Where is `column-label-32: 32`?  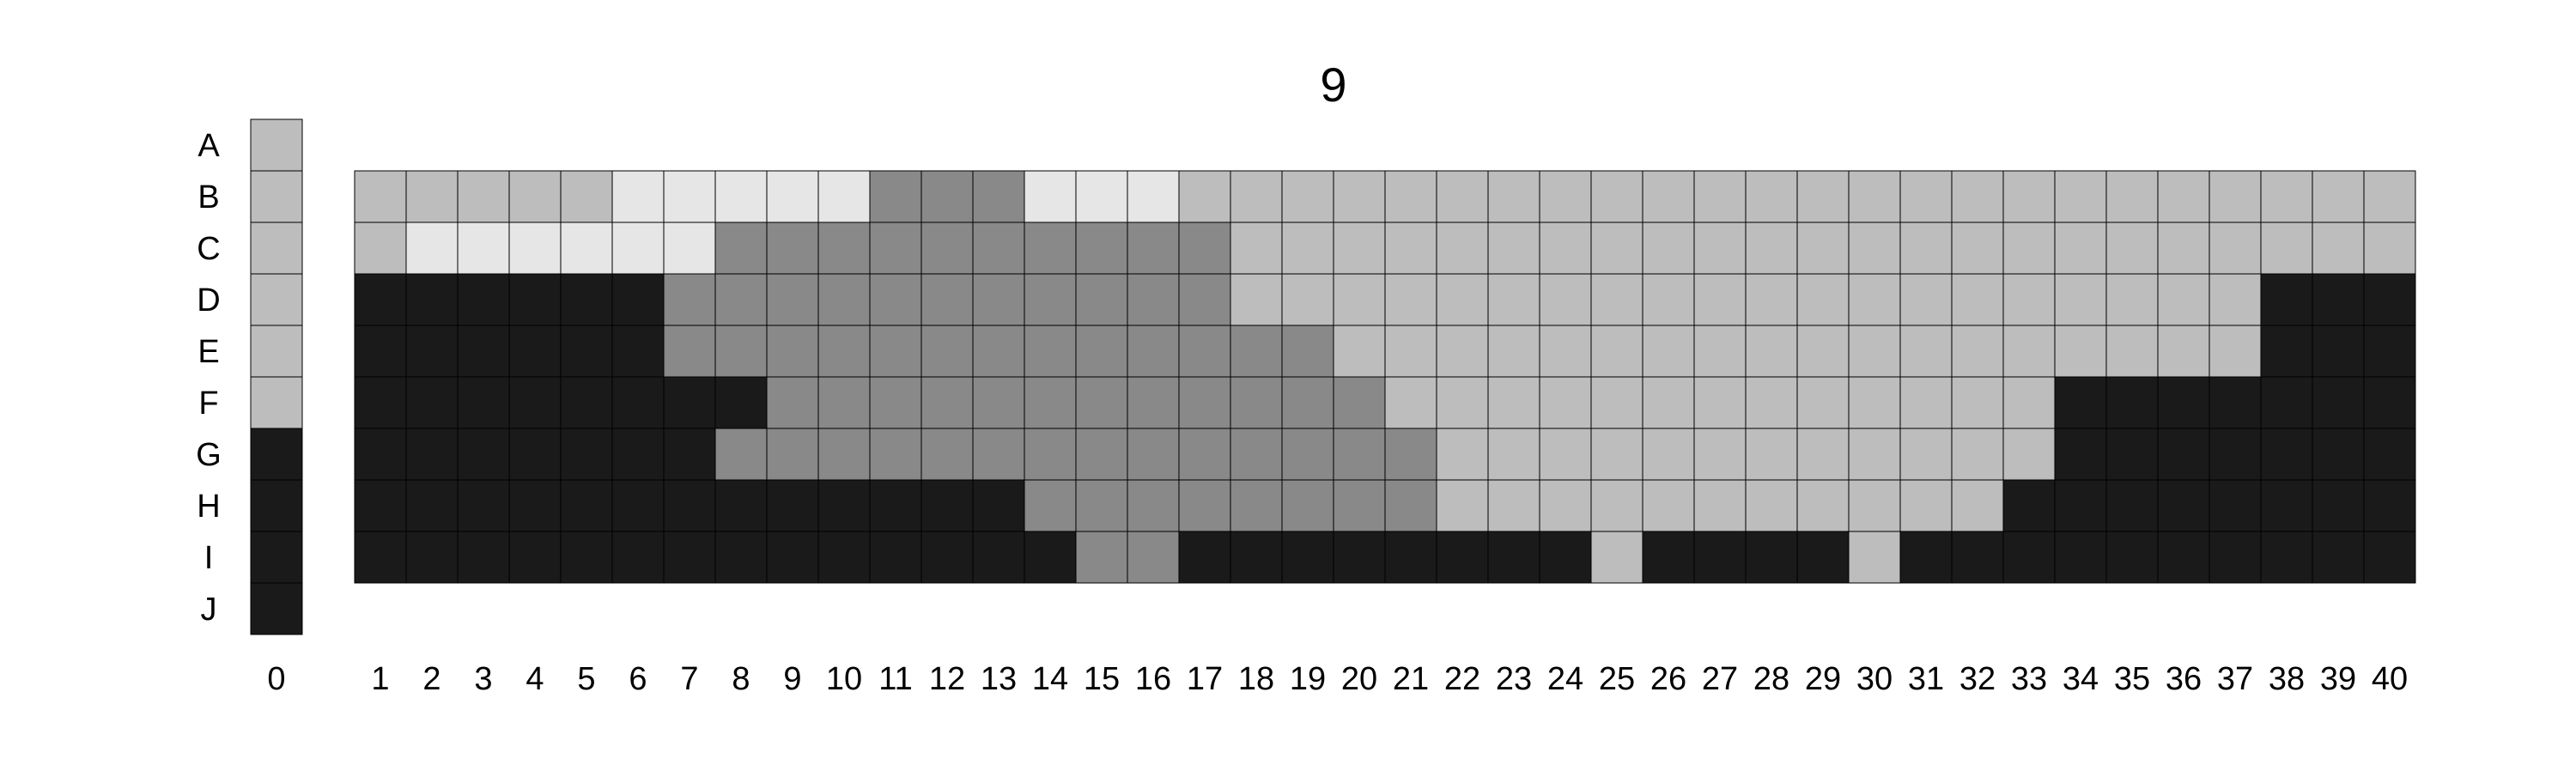
column-label-32: 32 is located at coordinates (1977, 679).